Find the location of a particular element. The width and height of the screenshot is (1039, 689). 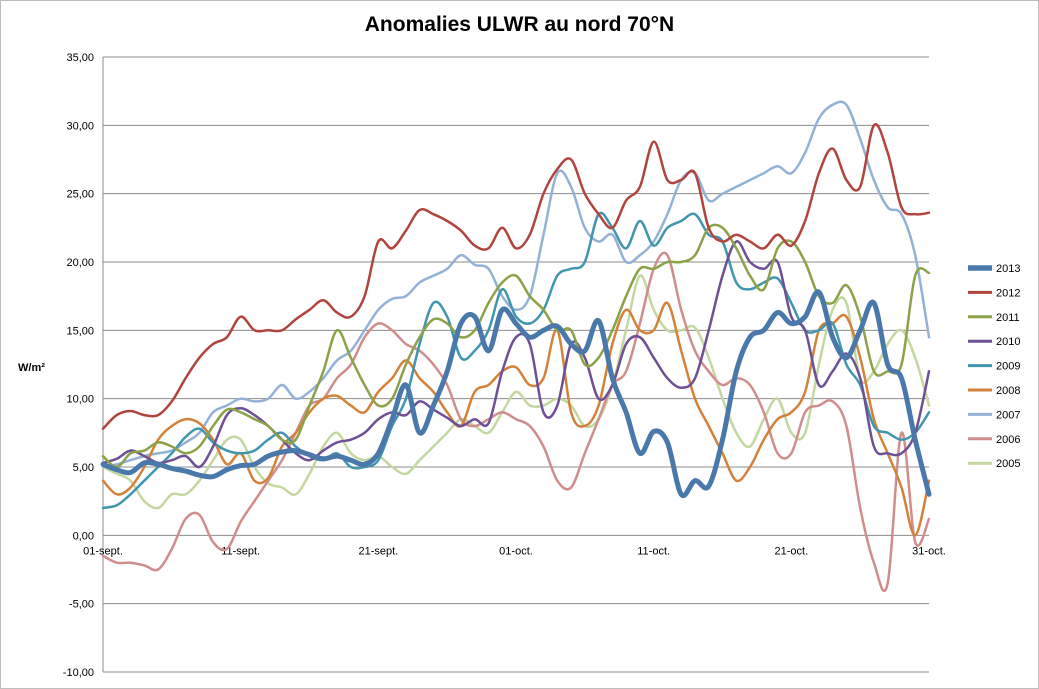

x-tick-label: 31-oct. is located at coordinates (929, 551).